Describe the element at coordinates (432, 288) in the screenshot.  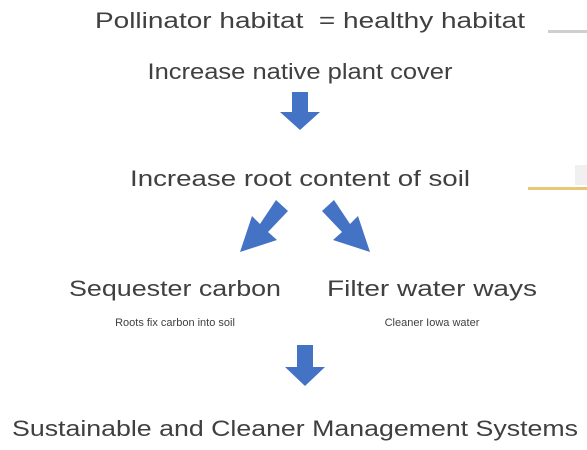
I see `node-label: Filter water ways` at that location.